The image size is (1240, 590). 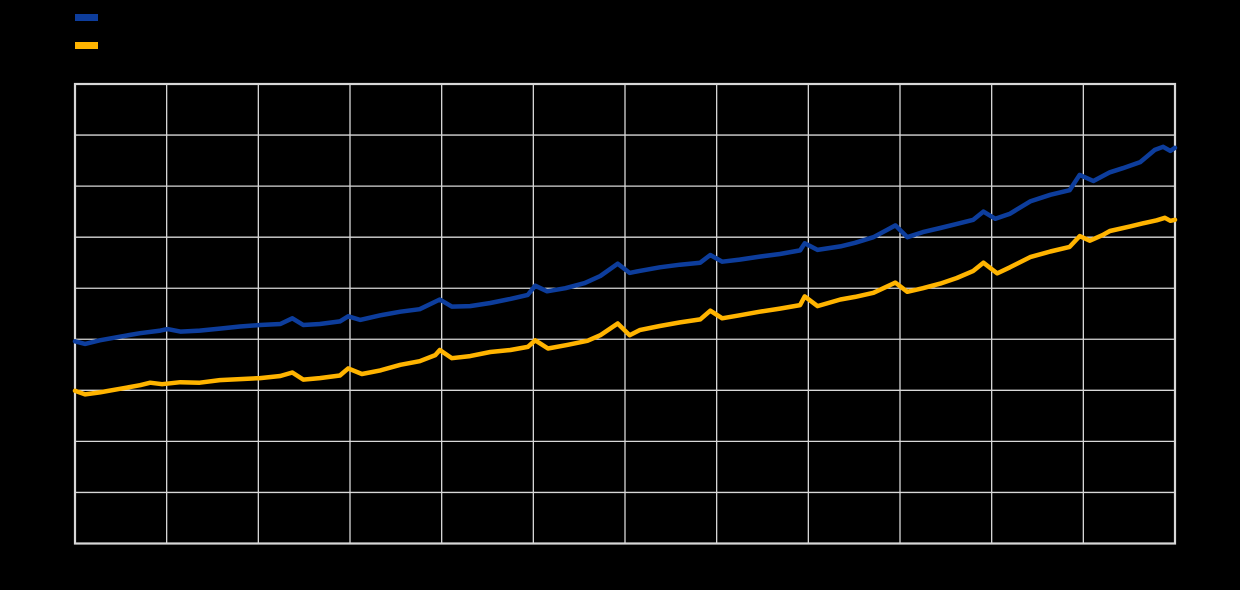 I want to click on legend-item-series-blue, so click(x=86, y=14).